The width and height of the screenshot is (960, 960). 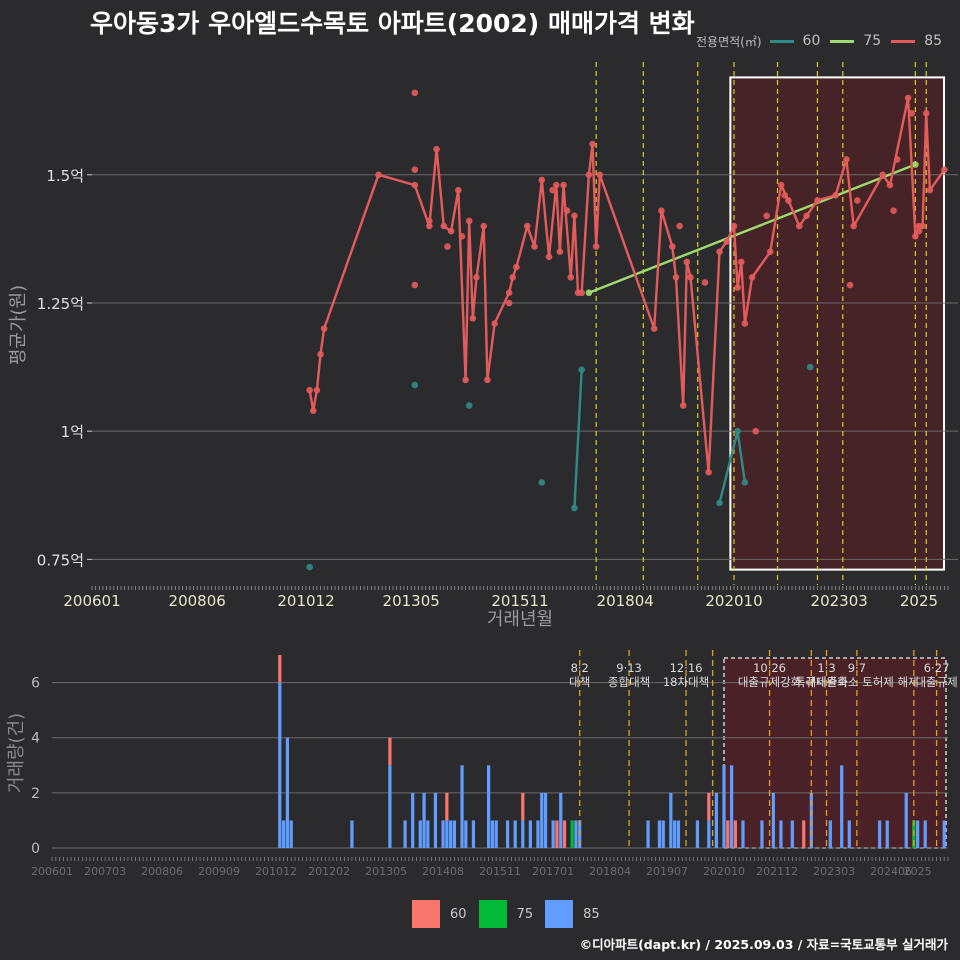 I want to click on x-axis-title: 거래년월, so click(x=520, y=619).